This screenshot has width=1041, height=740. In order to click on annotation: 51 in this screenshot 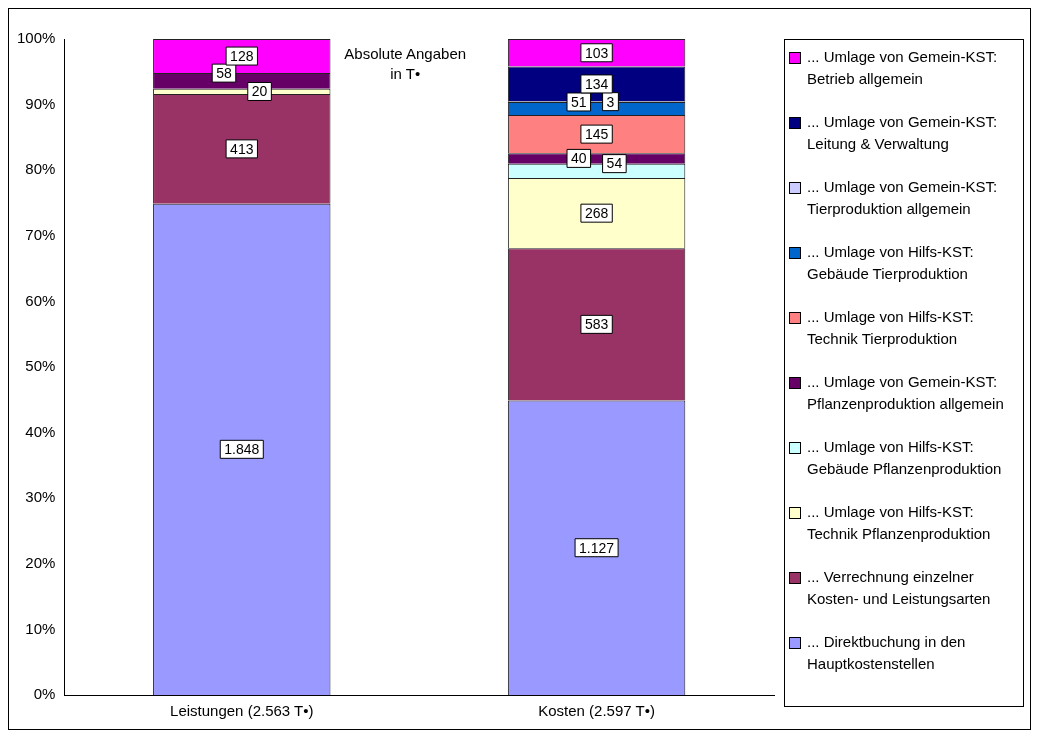, I will do `click(579, 101)`.